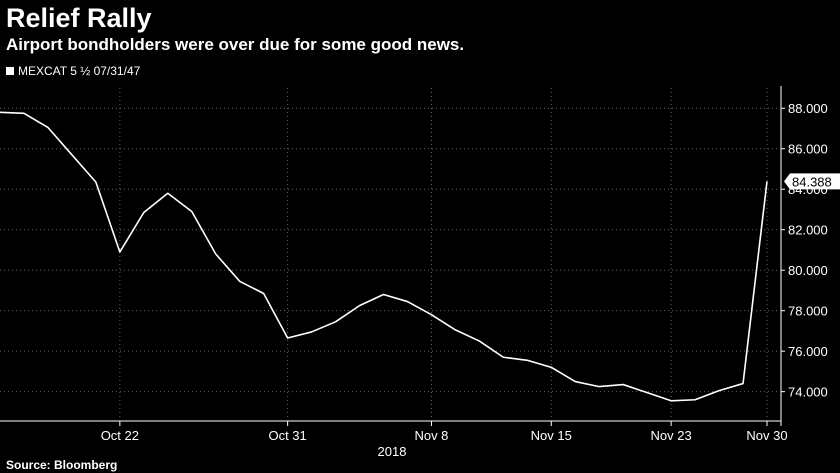  Describe the element at coordinates (551, 435) in the screenshot. I see `x-tick-label: Nov 15` at that location.